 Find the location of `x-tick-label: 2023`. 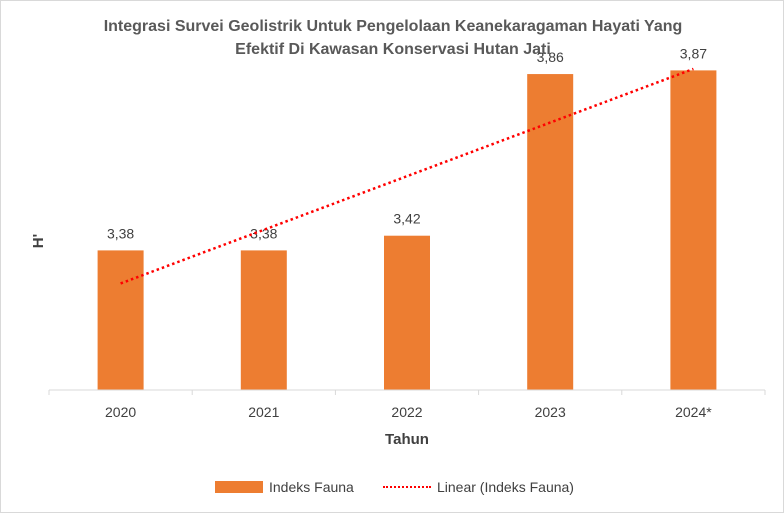

x-tick-label: 2023 is located at coordinates (550, 412).